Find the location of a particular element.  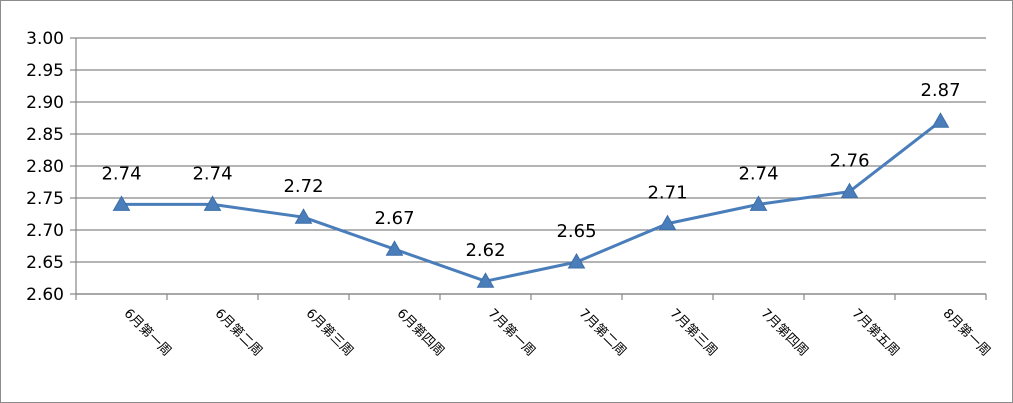

data-label: 2.65 is located at coordinates (576, 231).